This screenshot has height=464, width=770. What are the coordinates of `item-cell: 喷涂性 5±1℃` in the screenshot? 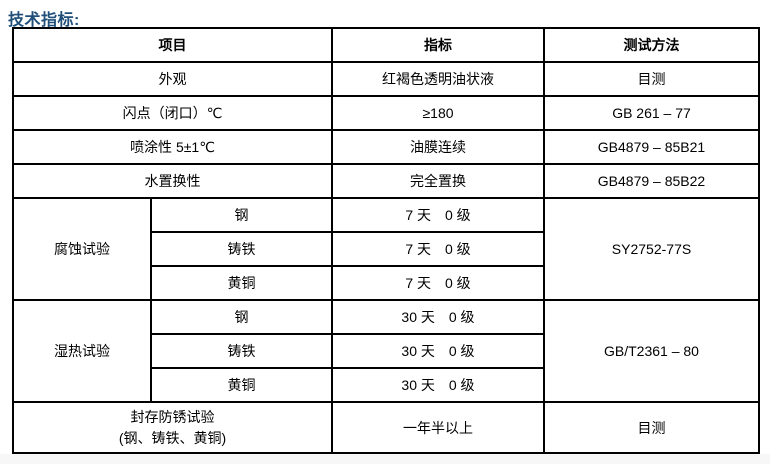 It's located at (172, 147).